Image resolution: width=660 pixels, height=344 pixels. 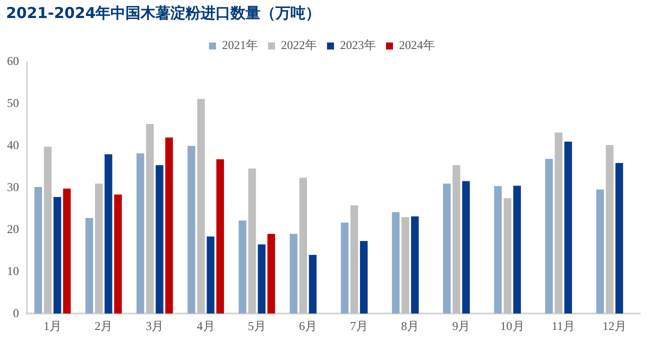 What do you see at coordinates (155, 325) in the screenshot?
I see `x-tick-label: 3月` at bounding box center [155, 325].